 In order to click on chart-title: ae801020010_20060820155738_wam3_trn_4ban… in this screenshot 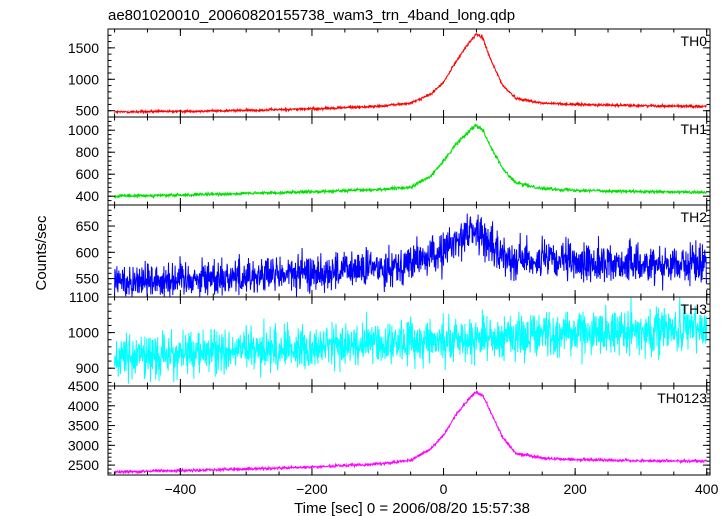, I will do `click(311, 15)`.